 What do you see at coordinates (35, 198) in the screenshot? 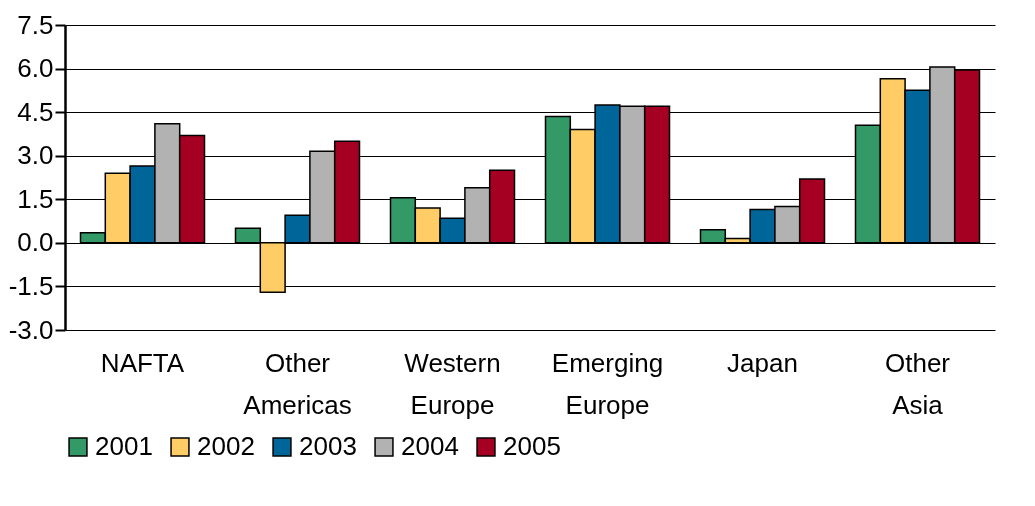
I see `y-tick-label: 1.5` at bounding box center [35, 198].